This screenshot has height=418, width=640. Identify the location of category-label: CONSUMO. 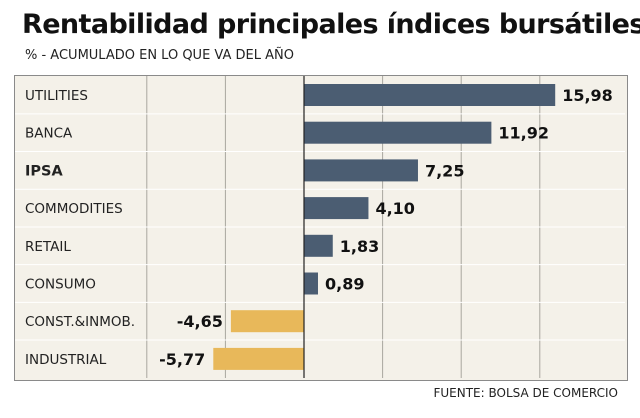
(60, 285).